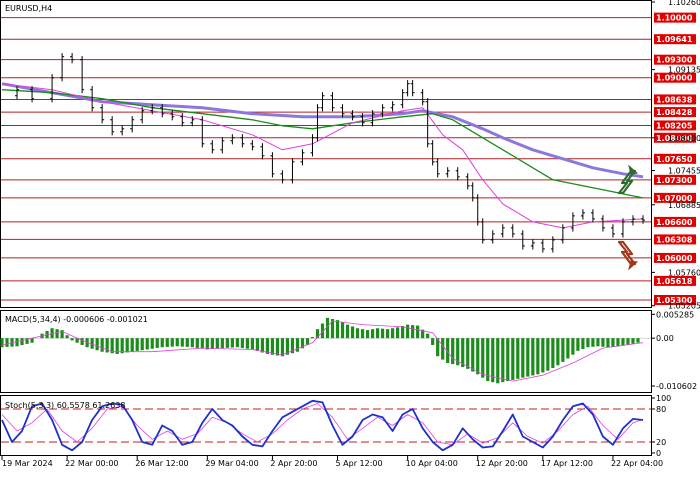 This screenshot has width=700, height=500. I want to click on stoch-tick-label-0: 100, so click(663, 398).